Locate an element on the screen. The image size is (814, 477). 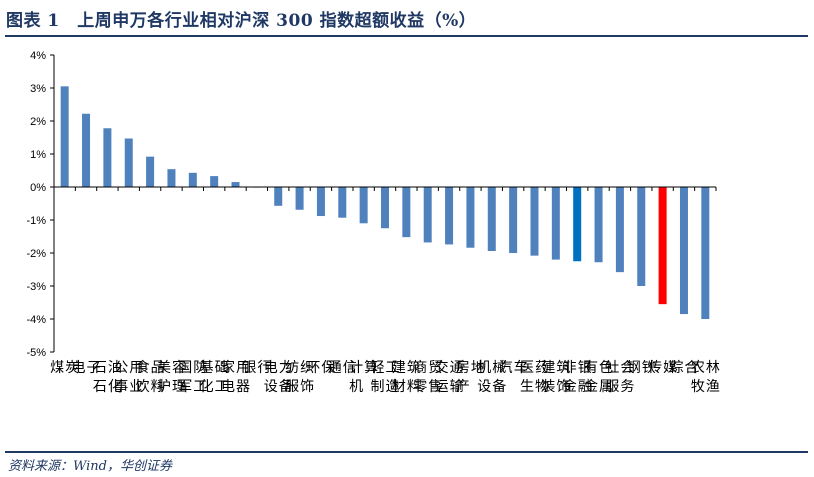
x-tick-label: 纺织服饰 is located at coordinates (299, 377).